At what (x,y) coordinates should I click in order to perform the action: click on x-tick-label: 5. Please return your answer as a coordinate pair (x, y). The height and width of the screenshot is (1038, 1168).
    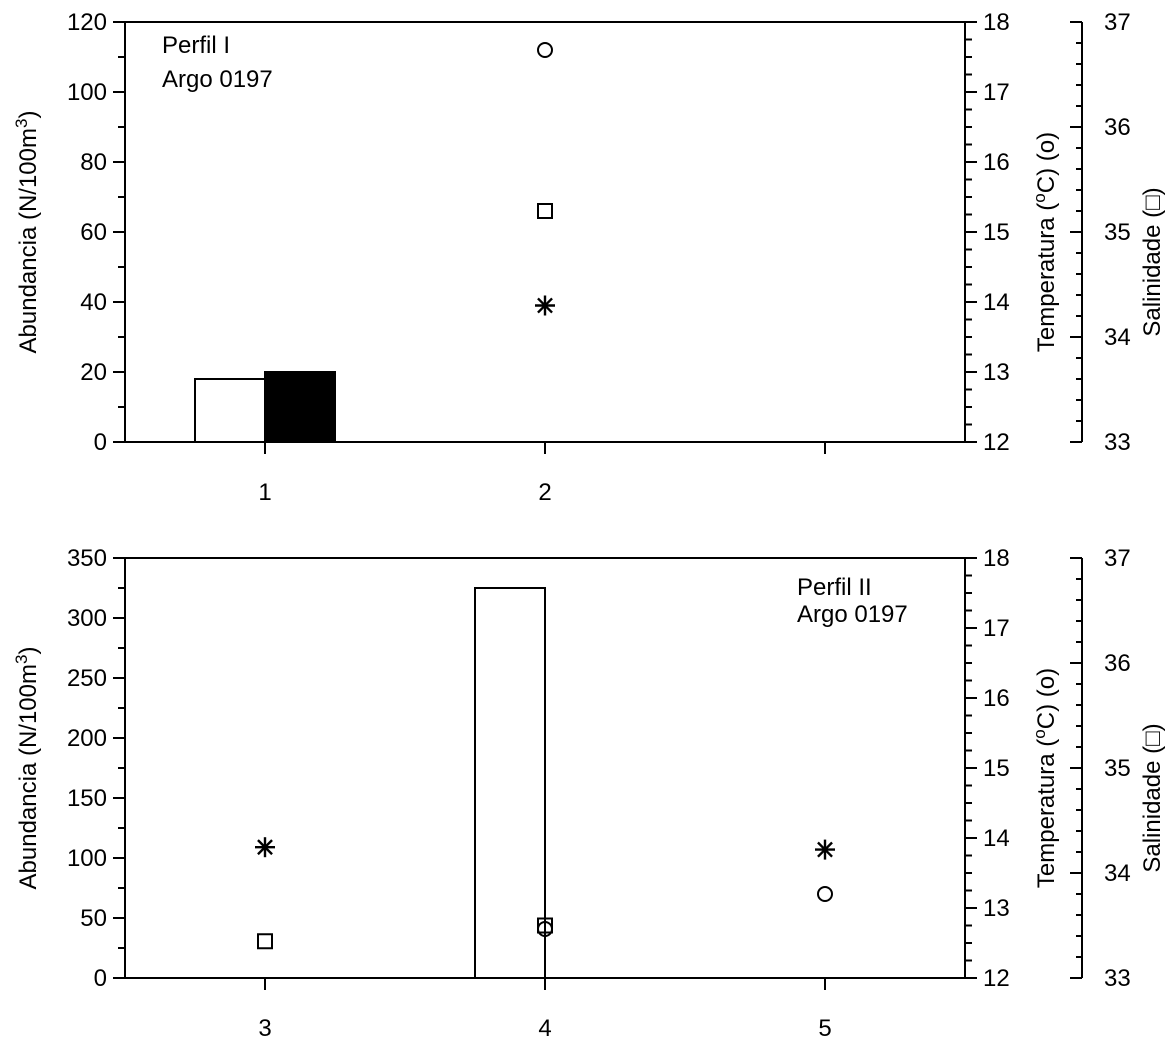
    Looking at the image, I should click on (824, 1026).